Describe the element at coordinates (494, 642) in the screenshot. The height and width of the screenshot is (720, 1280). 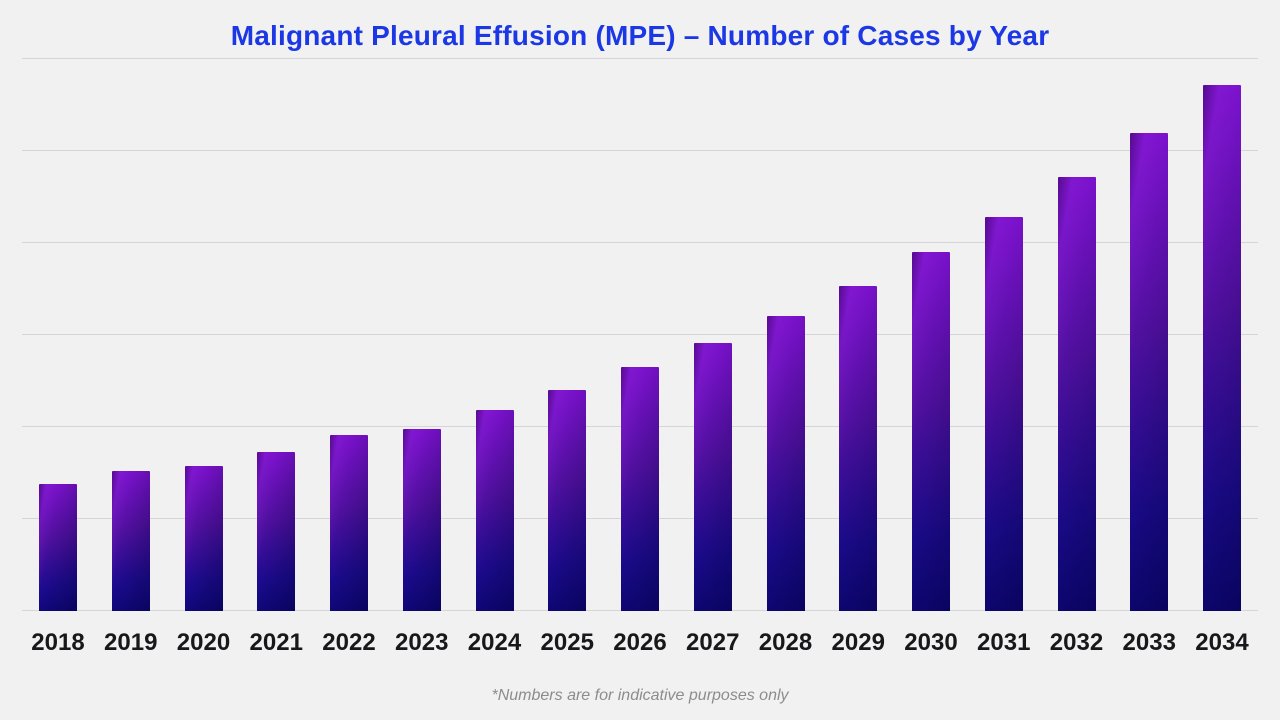
I see `x-axis-label-2024: 2024` at that location.